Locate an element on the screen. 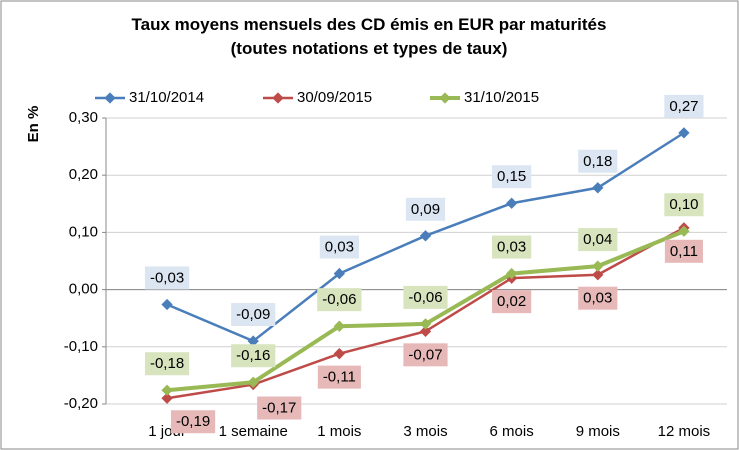  data-label: -0,09 is located at coordinates (253, 314).